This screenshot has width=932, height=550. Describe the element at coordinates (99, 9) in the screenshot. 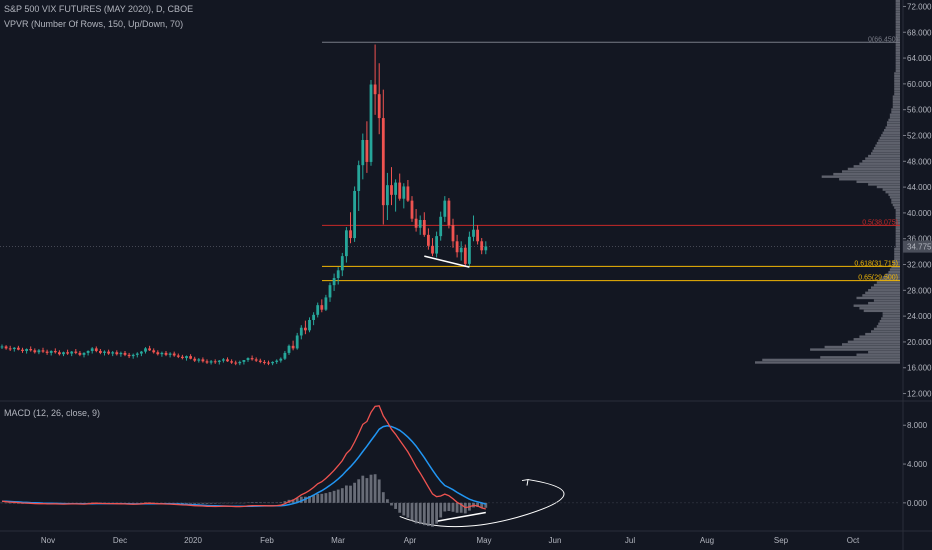

I see `symbol-legend: S&P 500 VIX FUTURES (MAY 2020), D, CBOE` at that location.